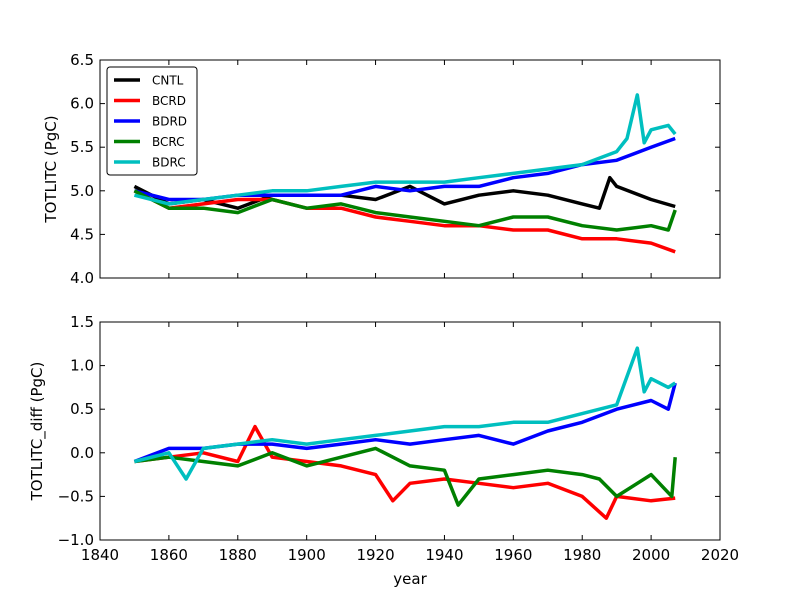  What do you see at coordinates (82, 409) in the screenshot?
I see `y-tick-label: 0.5` at bounding box center [82, 409].